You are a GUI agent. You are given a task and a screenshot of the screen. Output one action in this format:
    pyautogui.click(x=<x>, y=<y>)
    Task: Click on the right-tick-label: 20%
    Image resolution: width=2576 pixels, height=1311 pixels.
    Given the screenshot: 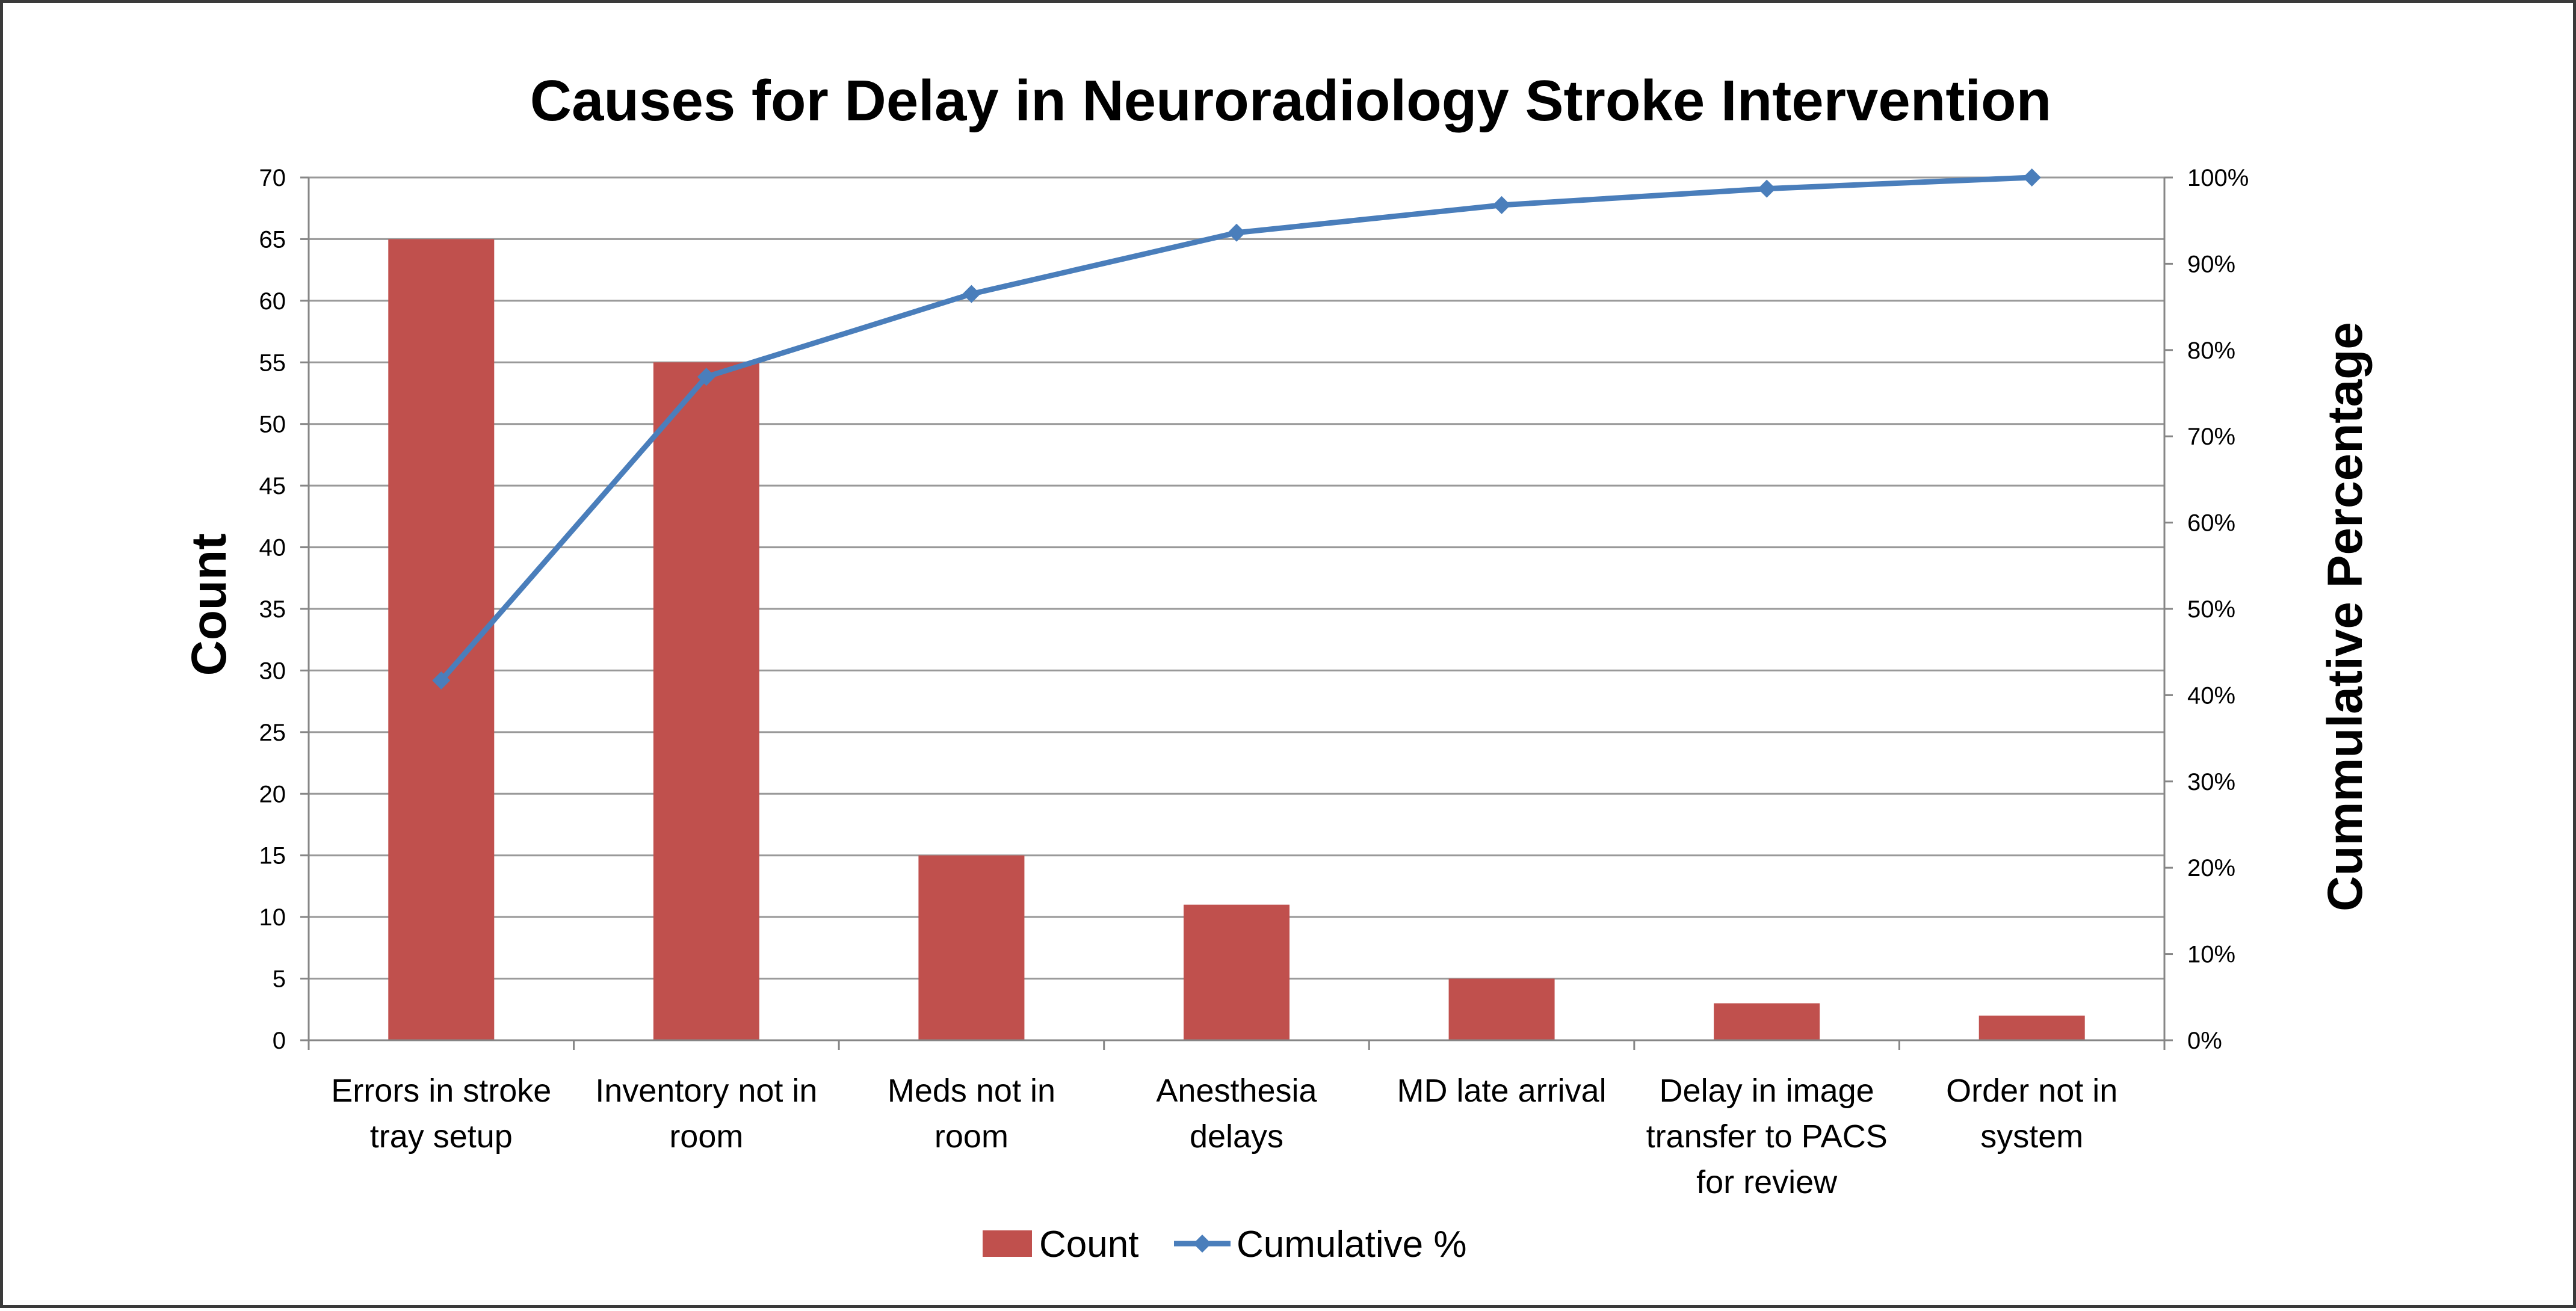 What is the action you would take?
    pyautogui.click(x=2211, y=868)
    